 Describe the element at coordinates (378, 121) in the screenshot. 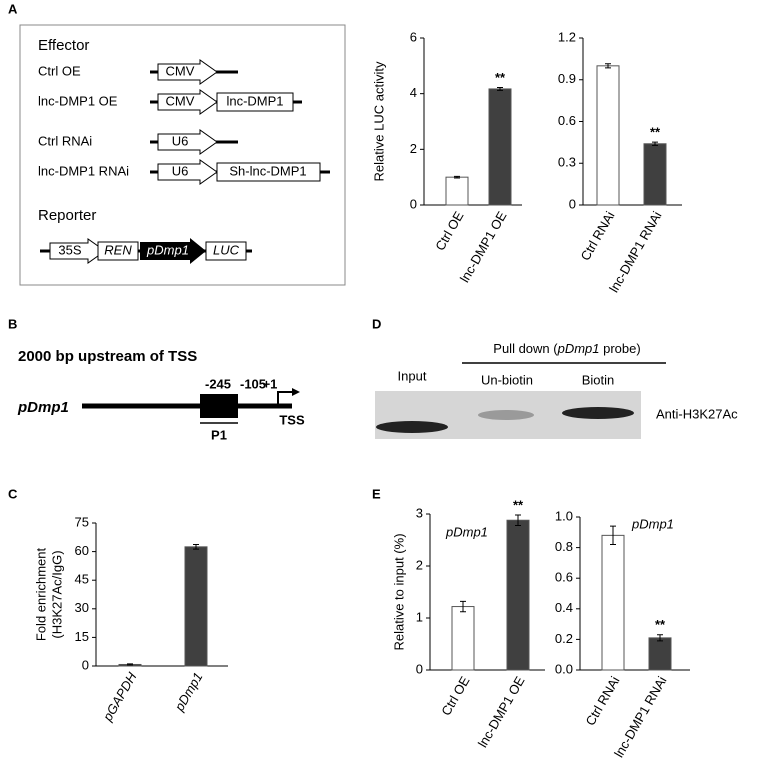

I see `y-axis-label: Relative LUC activity` at that location.